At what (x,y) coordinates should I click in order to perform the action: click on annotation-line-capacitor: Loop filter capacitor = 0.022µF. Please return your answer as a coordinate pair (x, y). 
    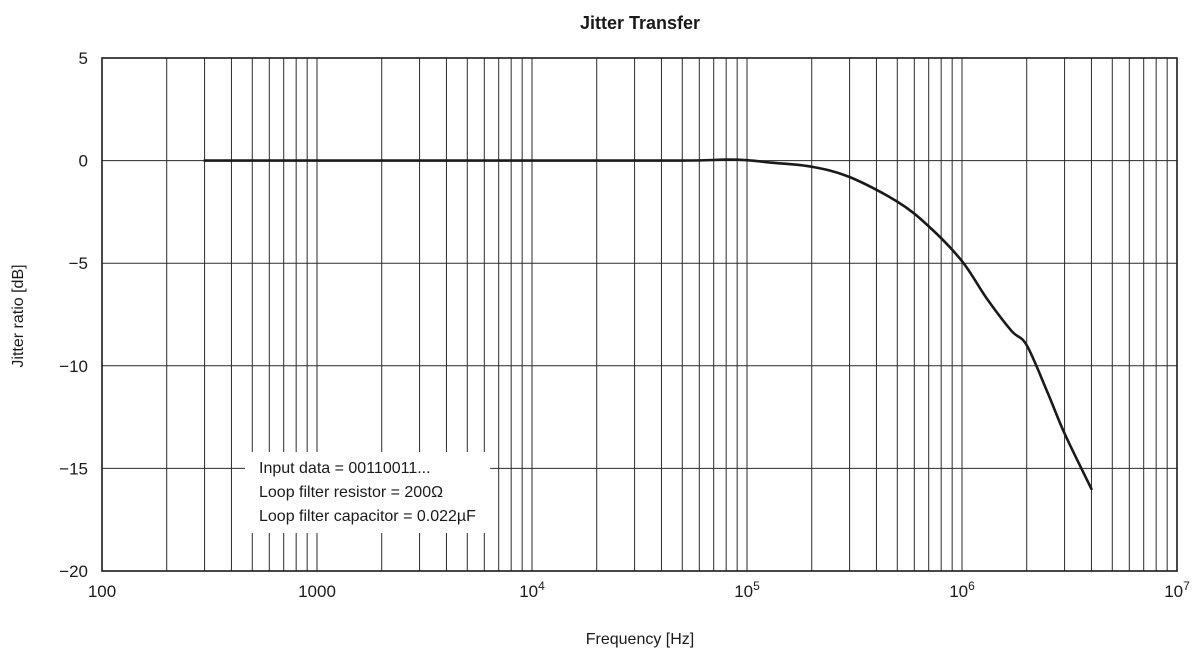
    Looking at the image, I should click on (367, 516).